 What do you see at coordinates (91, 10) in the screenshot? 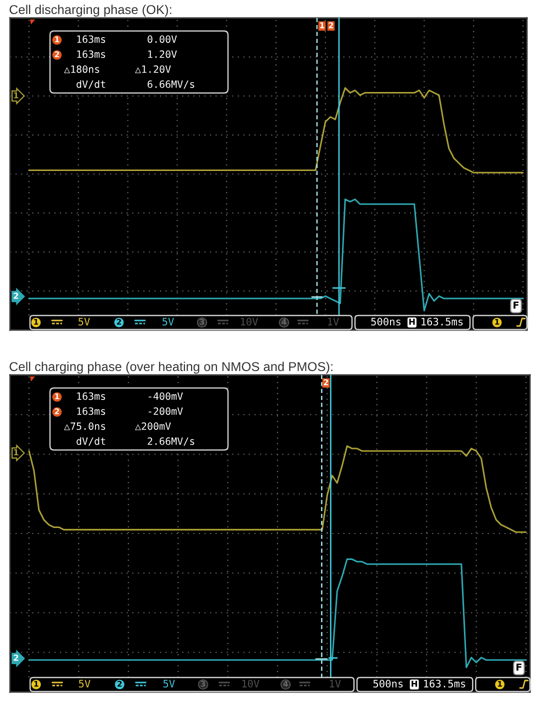
I see `chart-title: Cell discharging phase (OK):` at bounding box center [91, 10].